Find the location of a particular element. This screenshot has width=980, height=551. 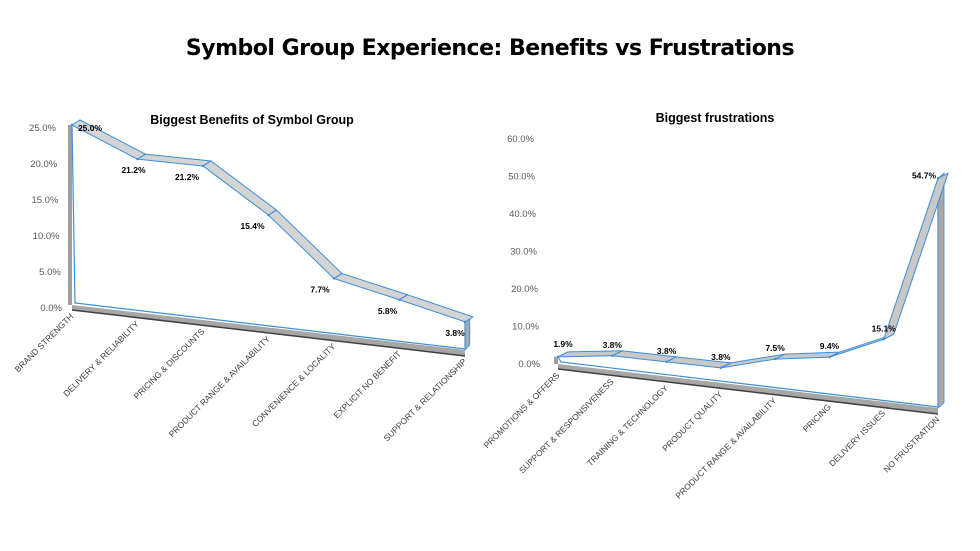

y-tick-label: 5.0% is located at coordinates (50, 272).